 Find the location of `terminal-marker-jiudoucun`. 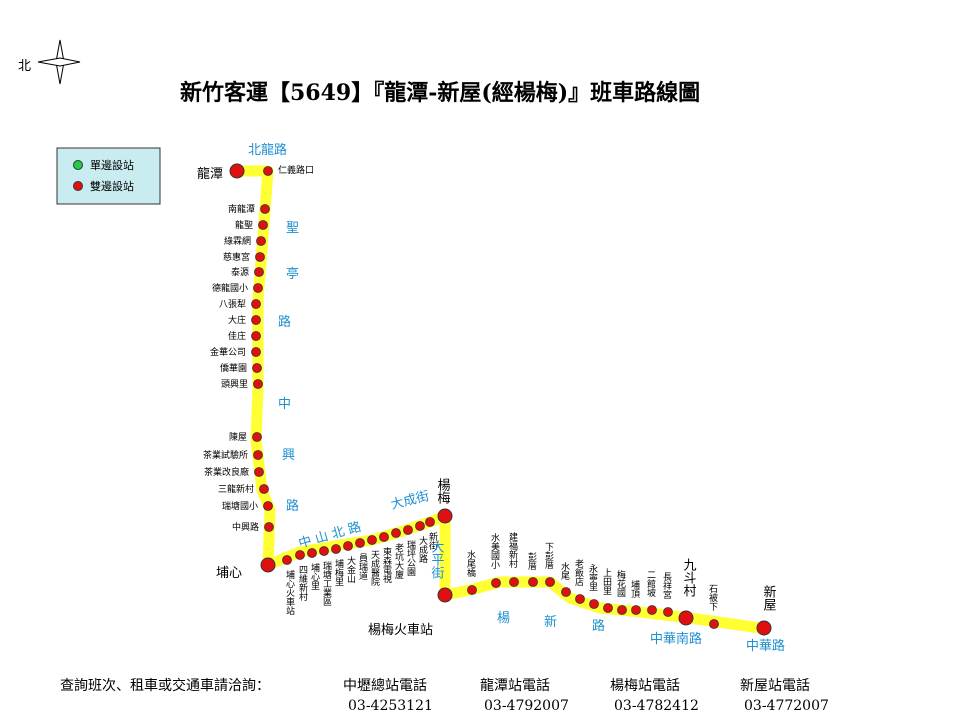

terminal-marker-jiudoucun is located at coordinates (686, 618).